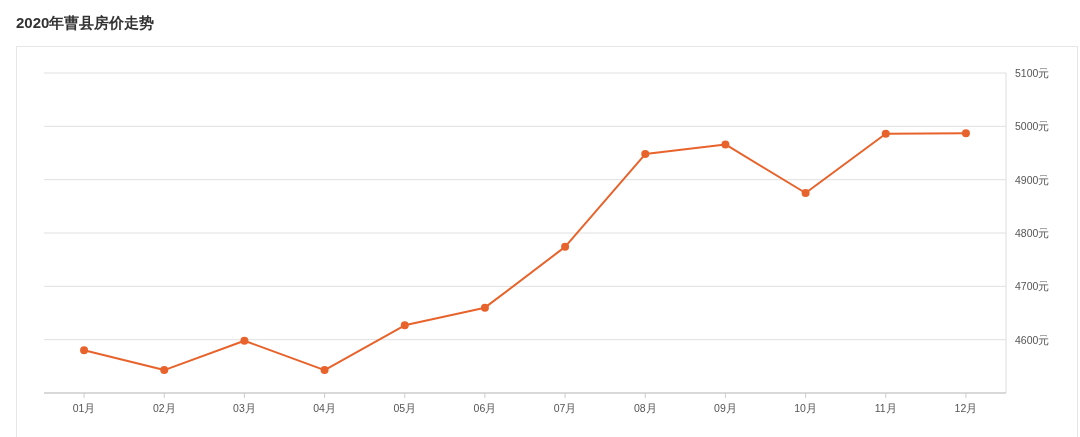  What do you see at coordinates (1032, 286) in the screenshot?
I see `y-tick-label: 4700元` at bounding box center [1032, 286].